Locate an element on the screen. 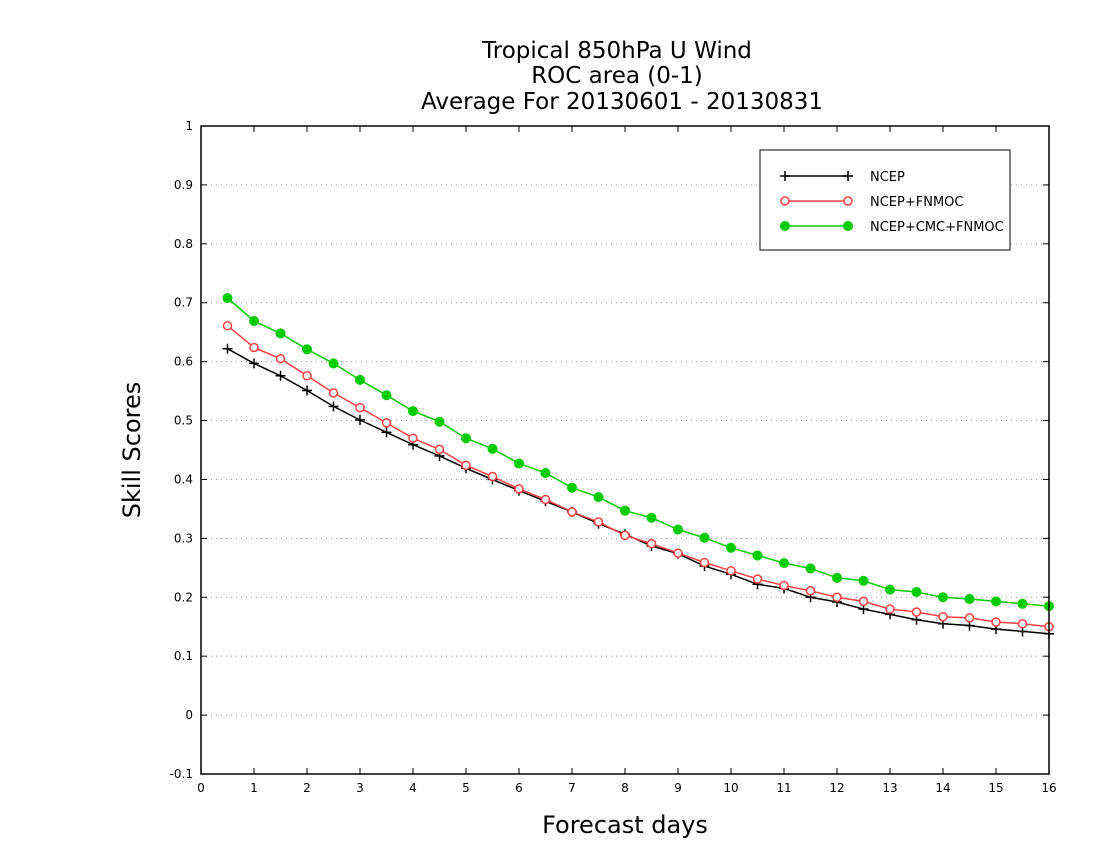 This screenshot has width=1100, height=850. y-axis-title: Skill Scores is located at coordinates (132, 450).